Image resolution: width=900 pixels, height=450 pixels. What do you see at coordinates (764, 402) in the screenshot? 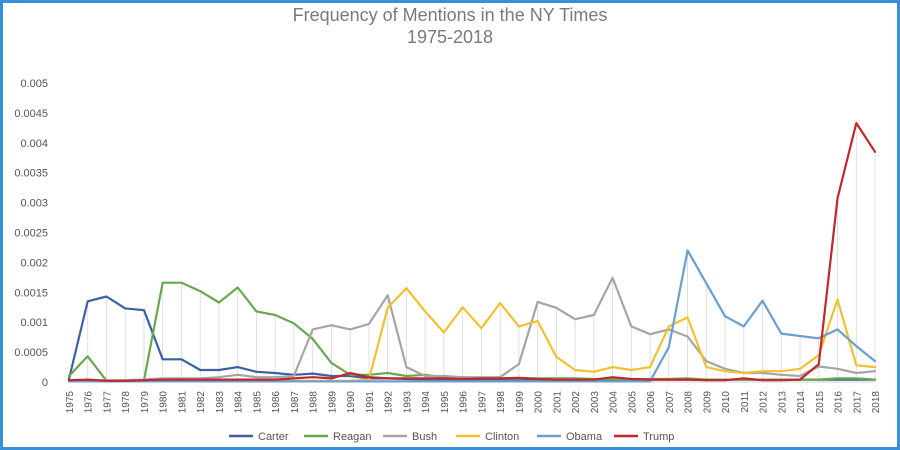
I see `x-tick-label: 2012` at bounding box center [764, 402].